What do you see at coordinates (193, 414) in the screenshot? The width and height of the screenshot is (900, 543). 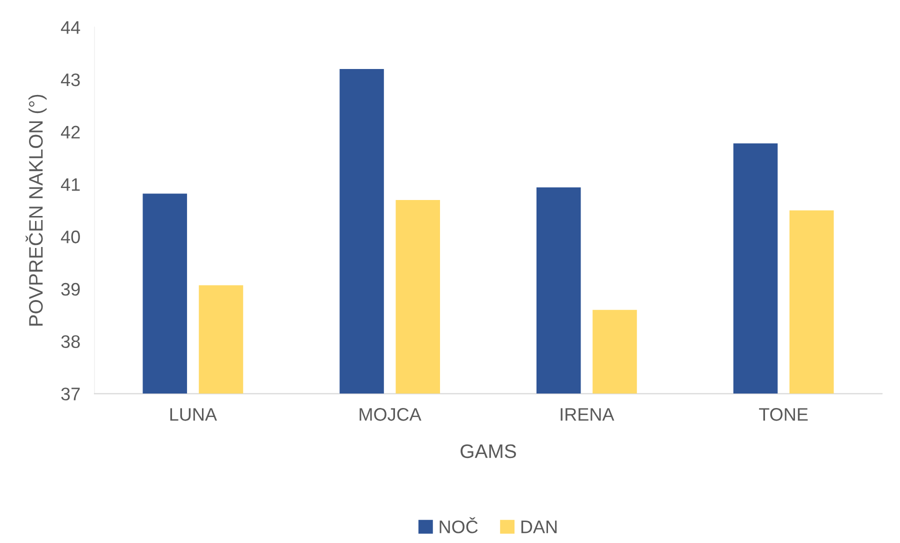 I see `x-tick-label: LUNA` at bounding box center [193, 414].